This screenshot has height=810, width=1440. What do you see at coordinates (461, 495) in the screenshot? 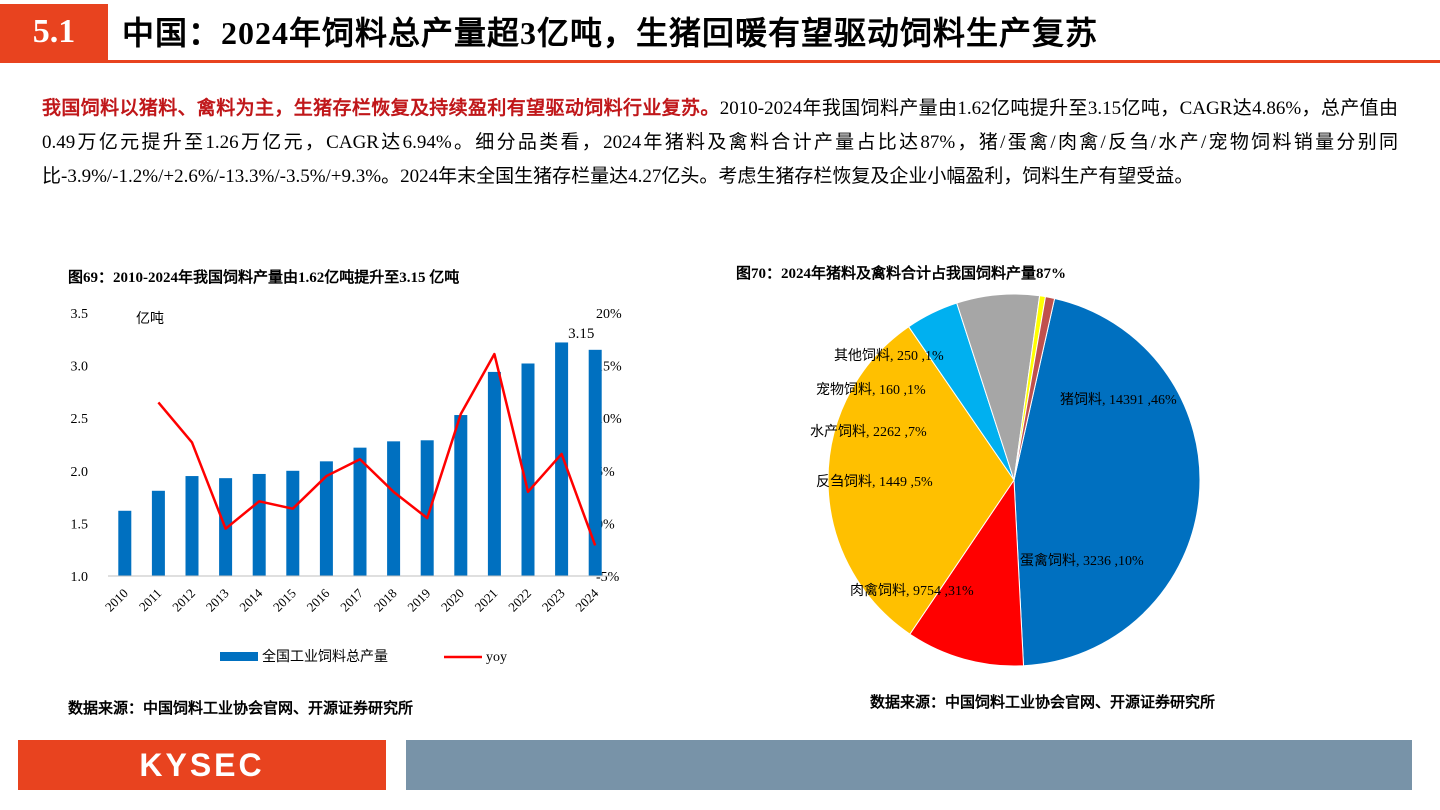
I see `bar-2020` at bounding box center [461, 495].